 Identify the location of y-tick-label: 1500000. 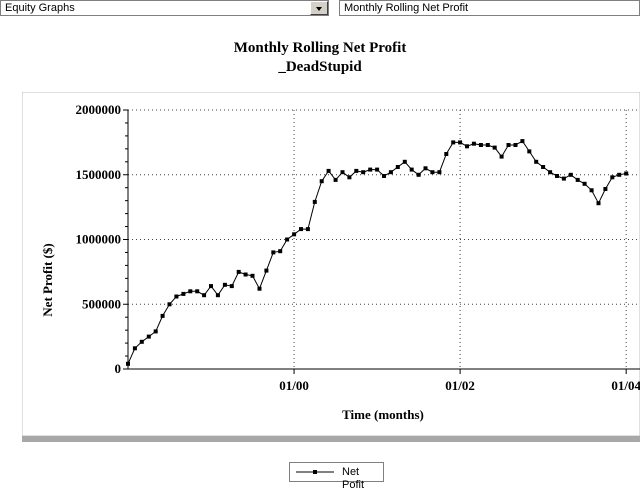
(99, 174).